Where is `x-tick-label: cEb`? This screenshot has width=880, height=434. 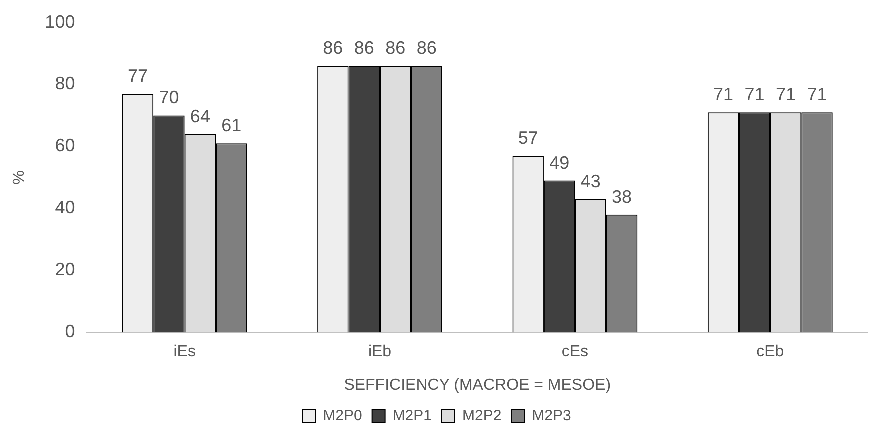
x-tick-label: cEb is located at coordinates (770, 352).